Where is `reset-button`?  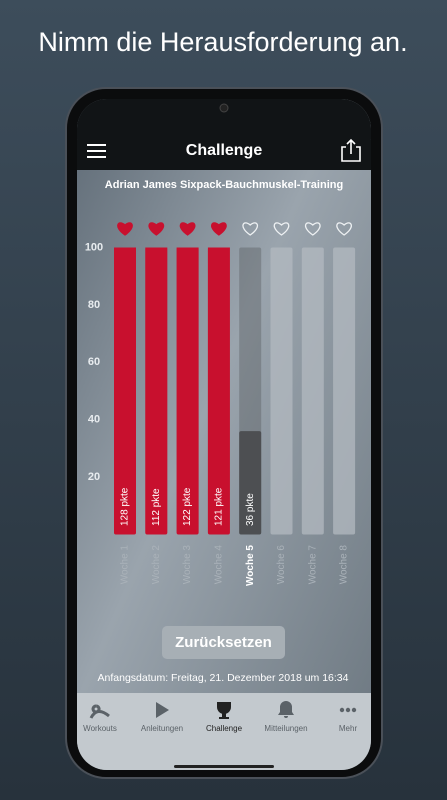 reset-button is located at coordinates (223, 642).